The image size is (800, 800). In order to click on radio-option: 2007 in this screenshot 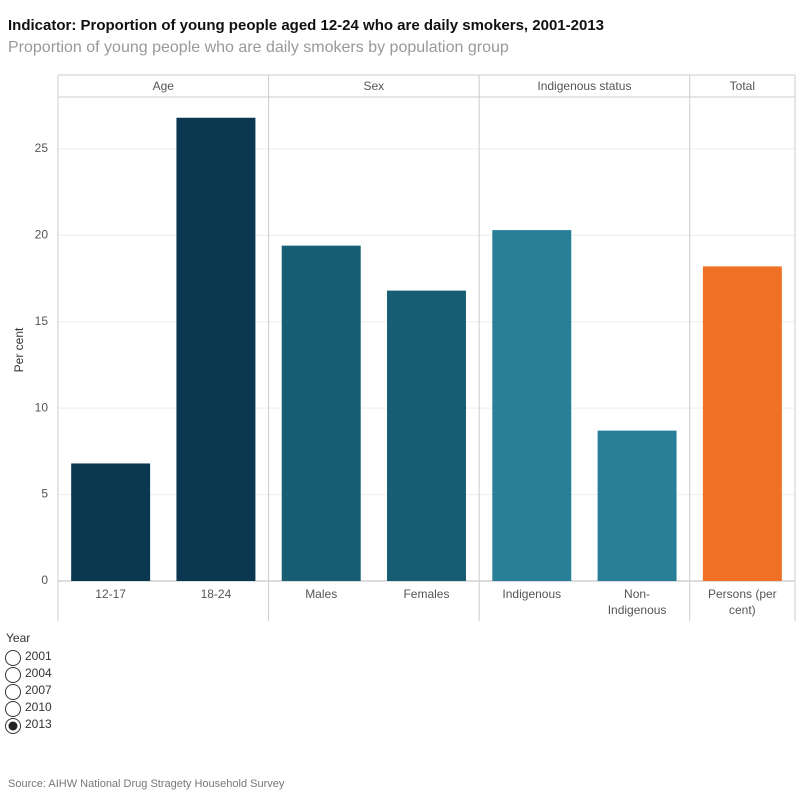, I will do `click(29, 691)`.